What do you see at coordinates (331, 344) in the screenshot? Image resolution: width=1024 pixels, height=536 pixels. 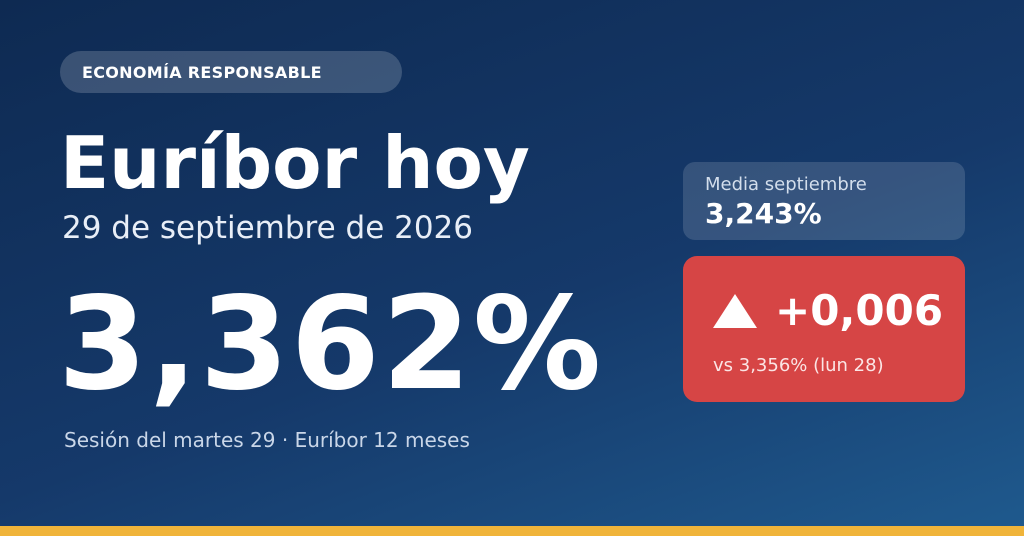 I see `euribor-rate-value: 3,362%` at bounding box center [331, 344].